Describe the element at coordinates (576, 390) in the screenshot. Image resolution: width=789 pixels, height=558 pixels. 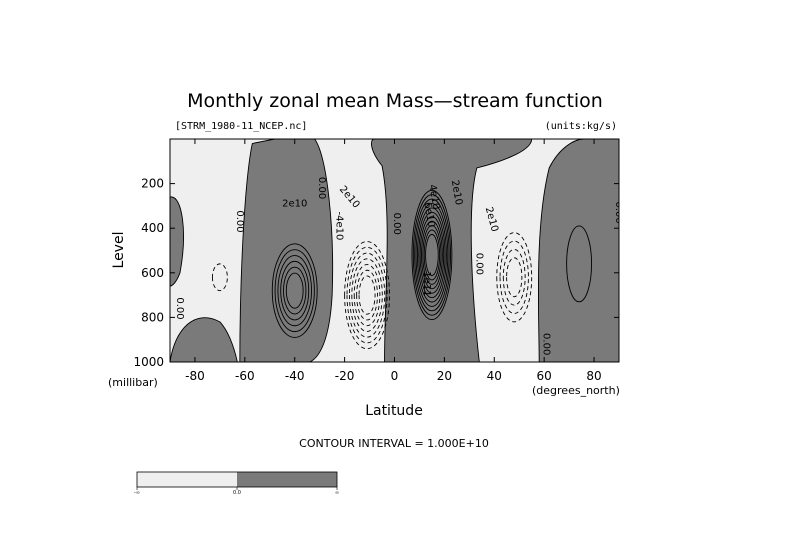
I see `x-unit-label: (degrees_north)` at that location.